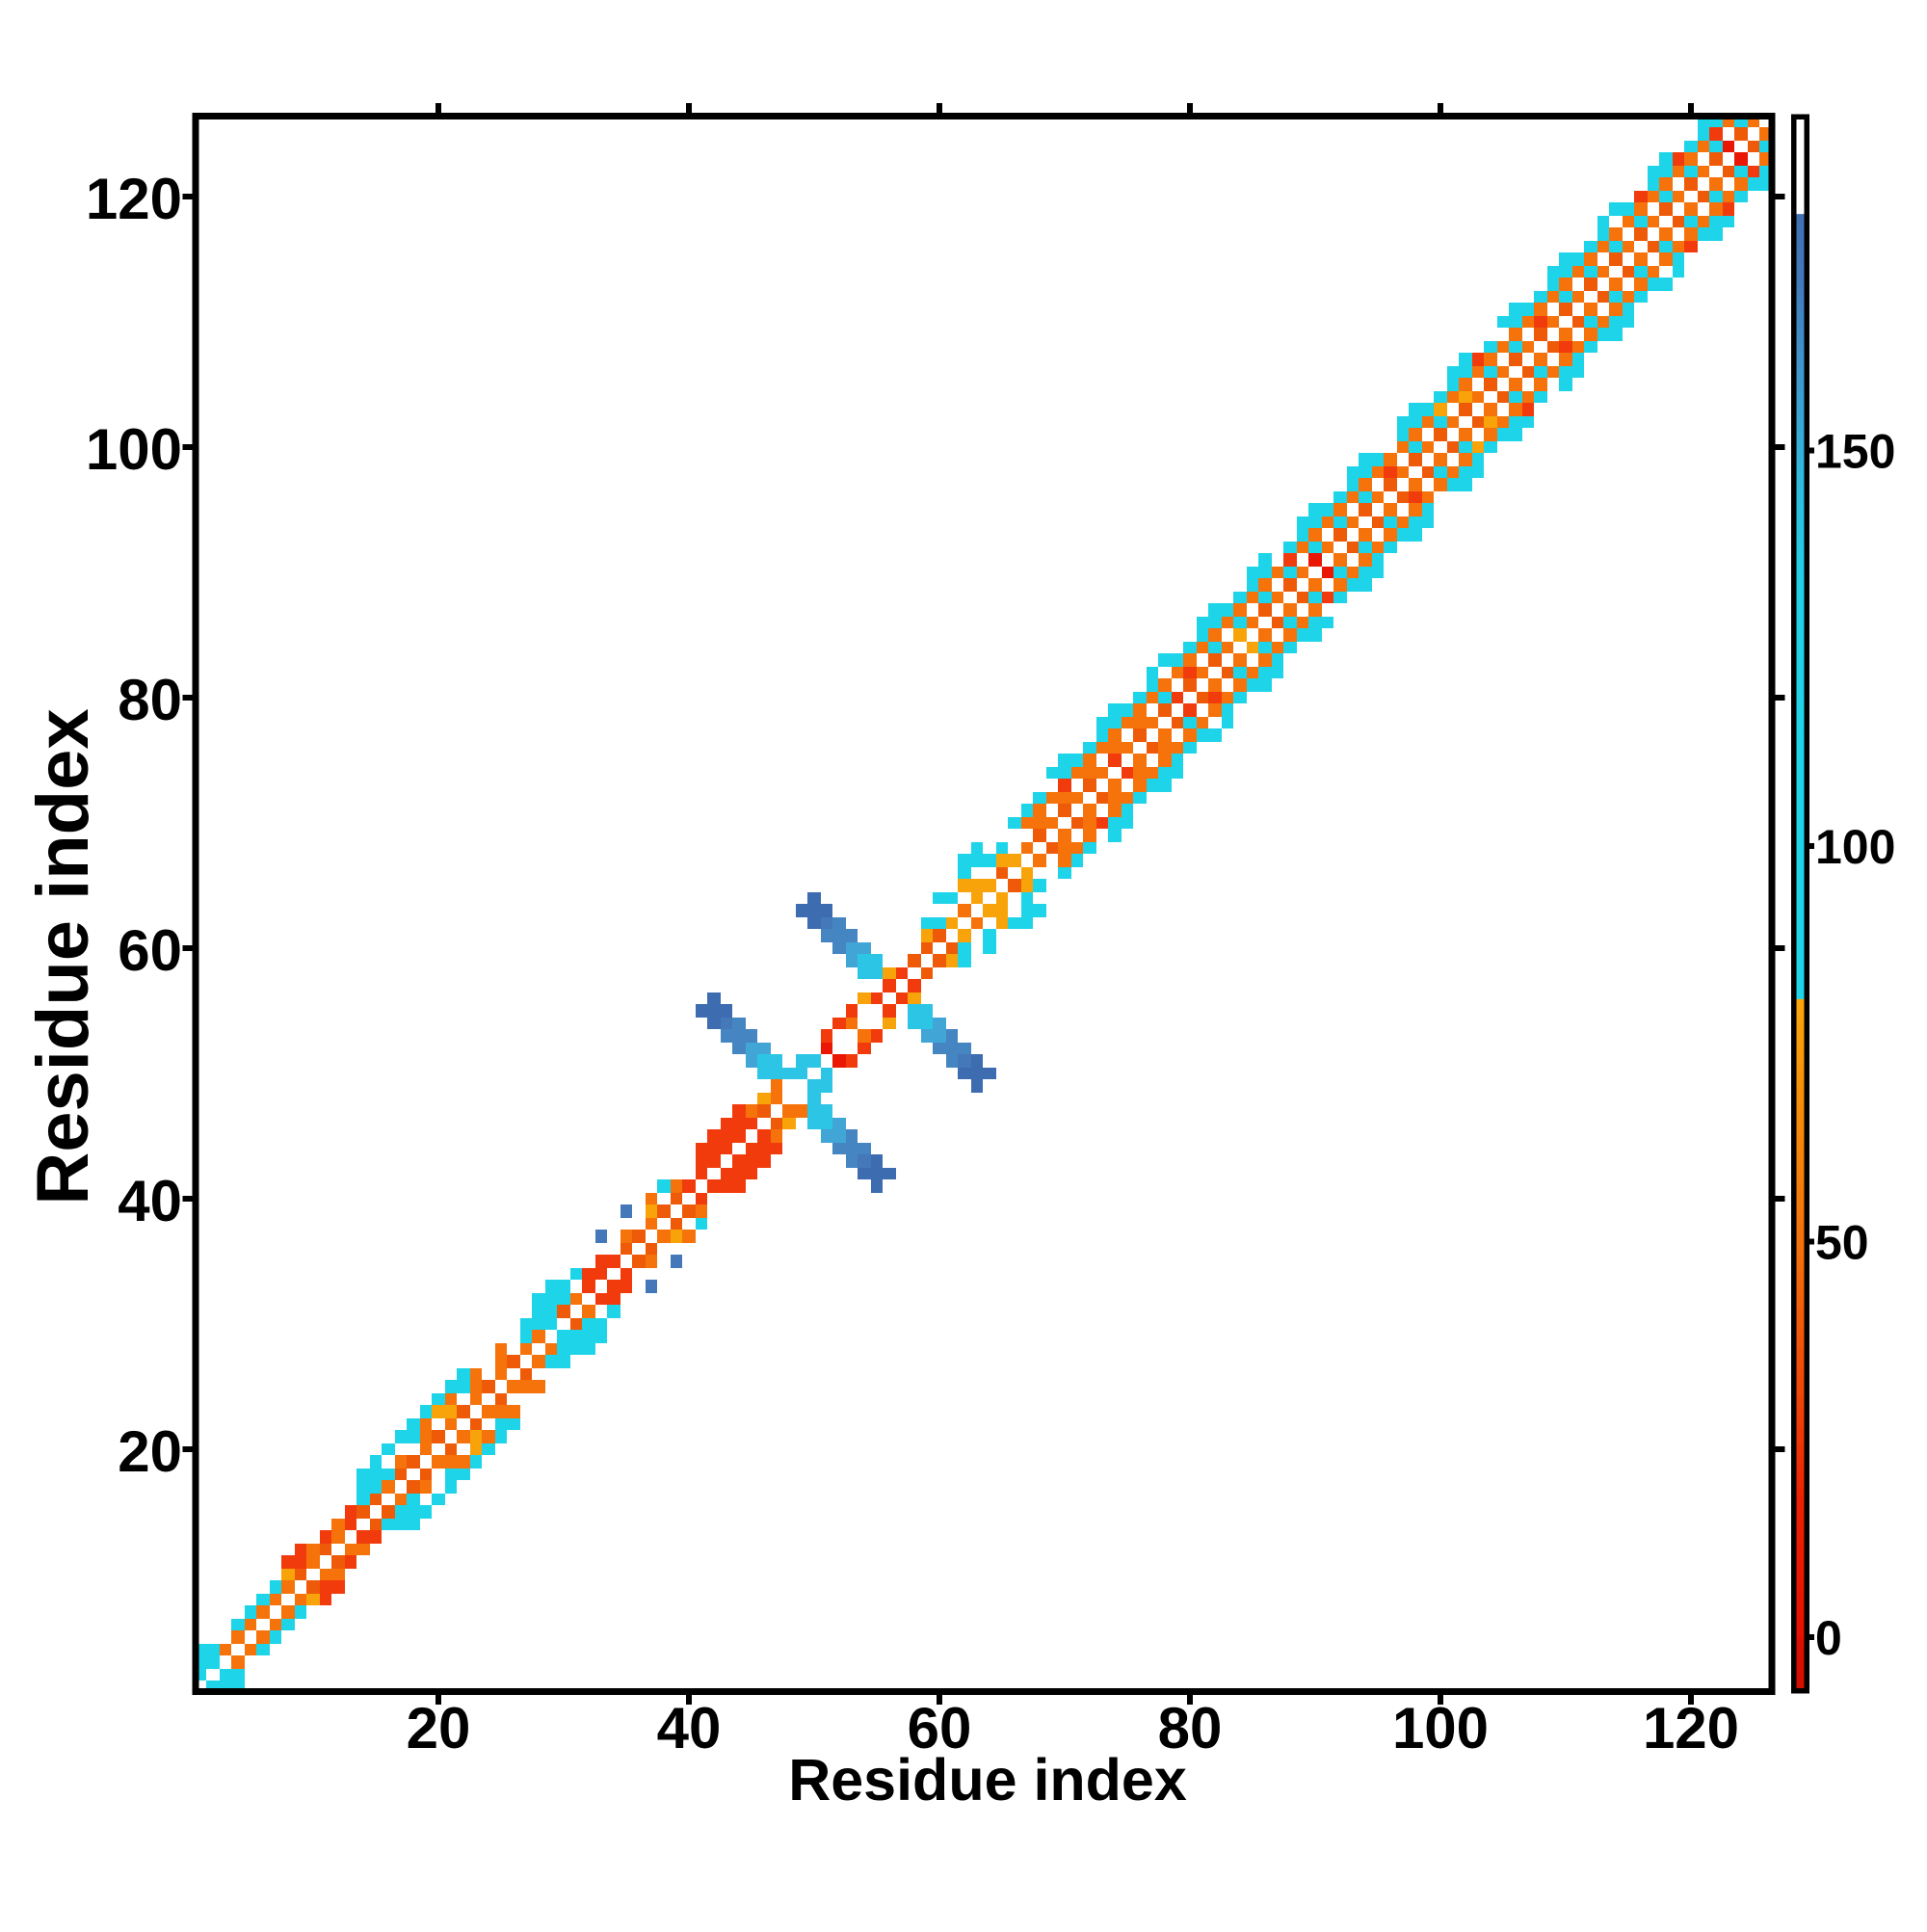 The image size is (1927, 1932). Describe the element at coordinates (1828, 1638) in the screenshot. I see `svg-text: 0` at that location.